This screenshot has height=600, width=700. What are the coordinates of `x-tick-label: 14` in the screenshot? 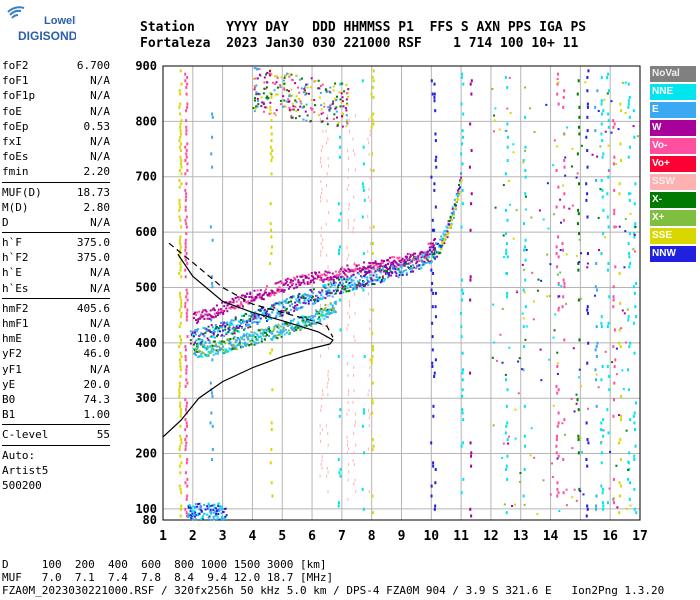 It's located at (551, 536).